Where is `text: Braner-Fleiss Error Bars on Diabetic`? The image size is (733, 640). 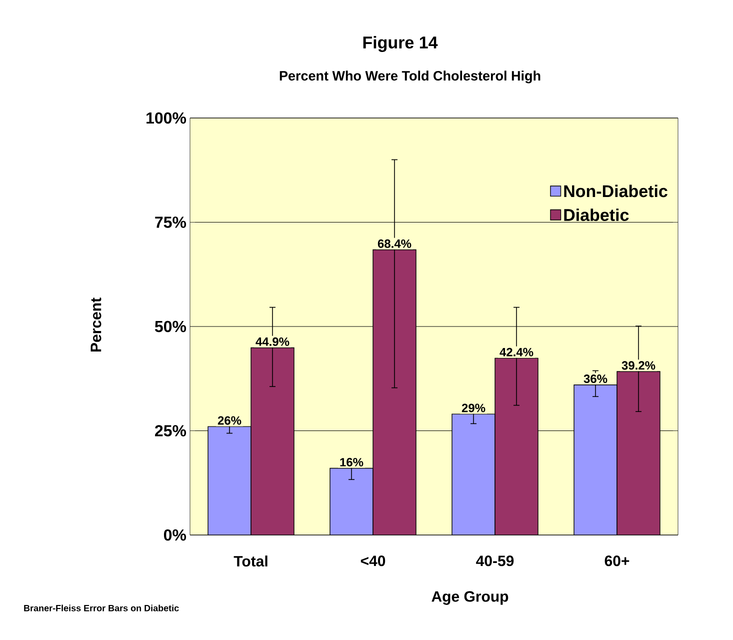
text: Braner-Fleiss Error Bars on Diabetic is located at coordinates (101, 608).